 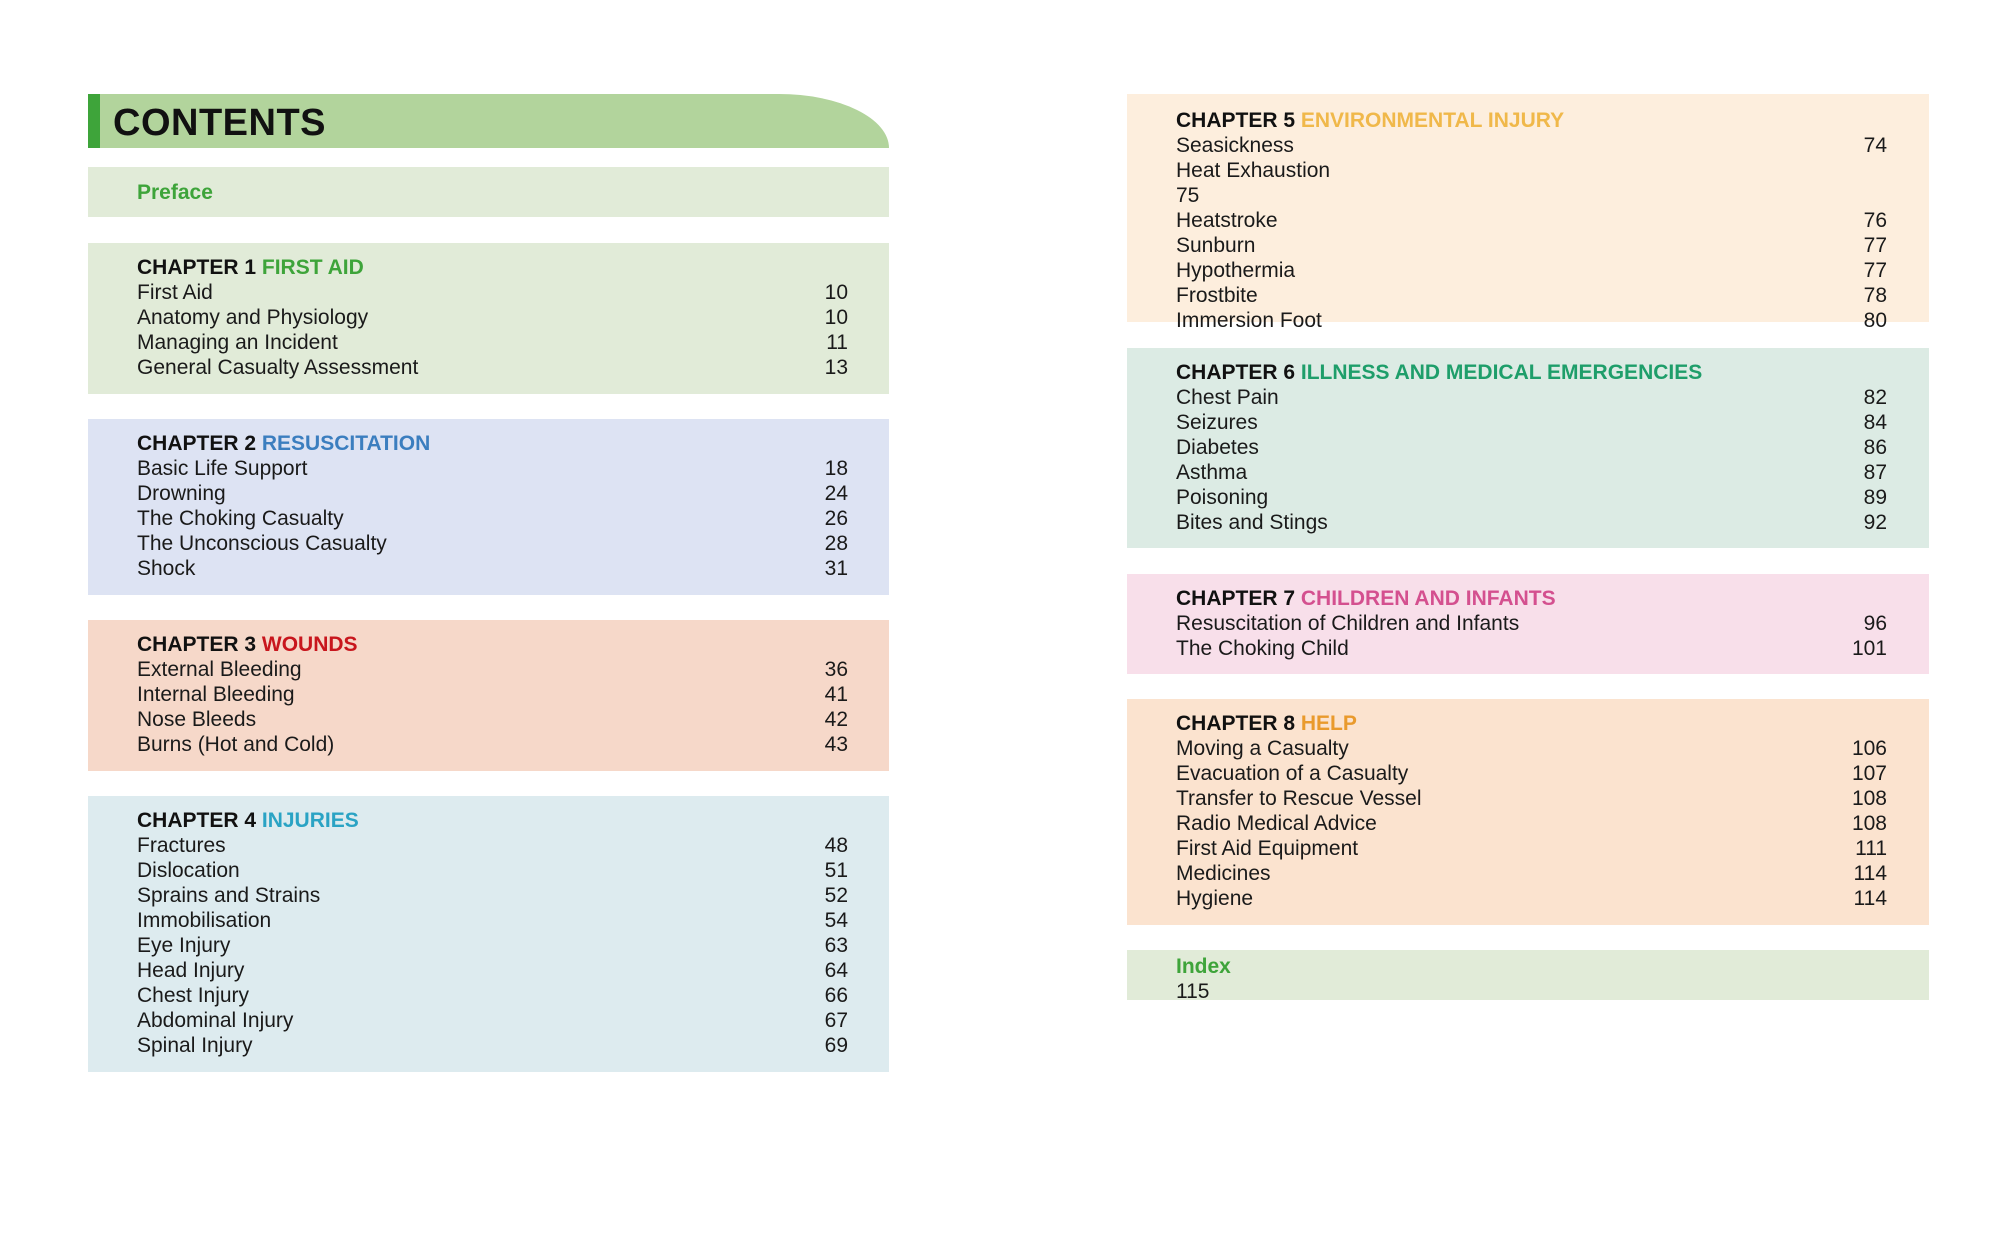 I want to click on toc-entry-page: 84, so click(x=1875, y=422).